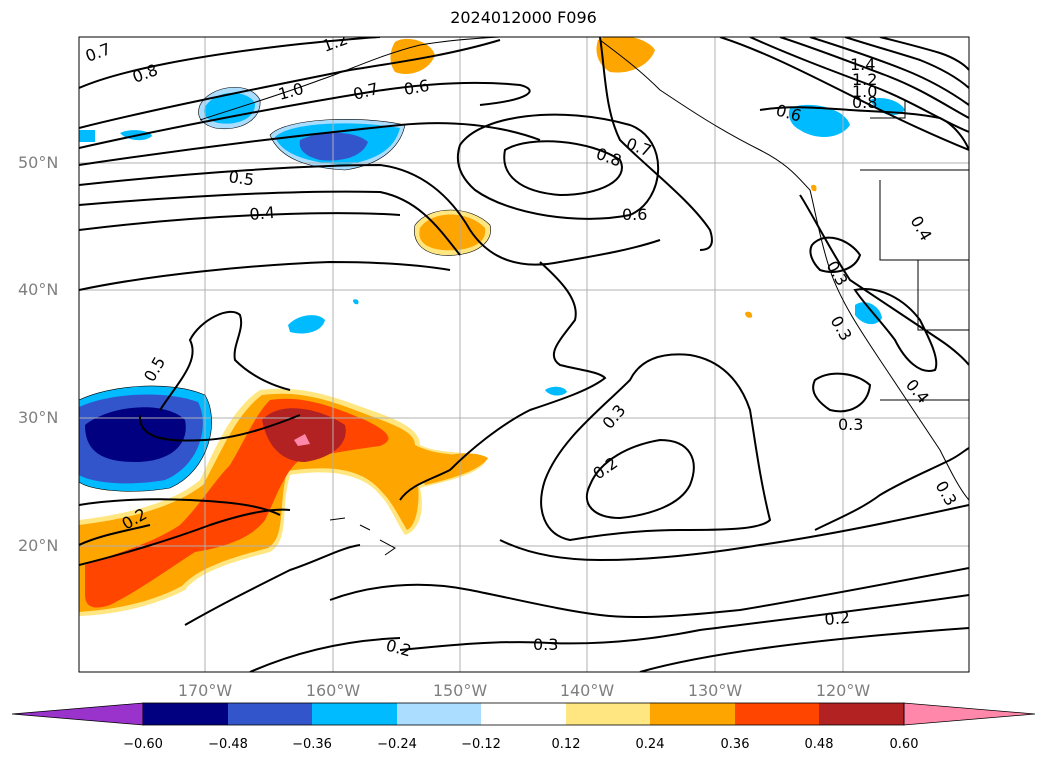 This screenshot has width=1047, height=765. What do you see at coordinates (481, 744) in the screenshot?
I see `colorbar-tick-label: −0.12` at bounding box center [481, 744].